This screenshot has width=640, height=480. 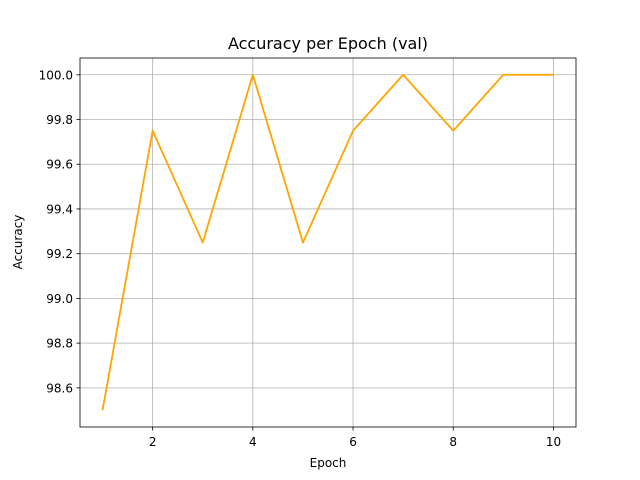 I want to click on x-tick-label: 8, so click(x=453, y=442).